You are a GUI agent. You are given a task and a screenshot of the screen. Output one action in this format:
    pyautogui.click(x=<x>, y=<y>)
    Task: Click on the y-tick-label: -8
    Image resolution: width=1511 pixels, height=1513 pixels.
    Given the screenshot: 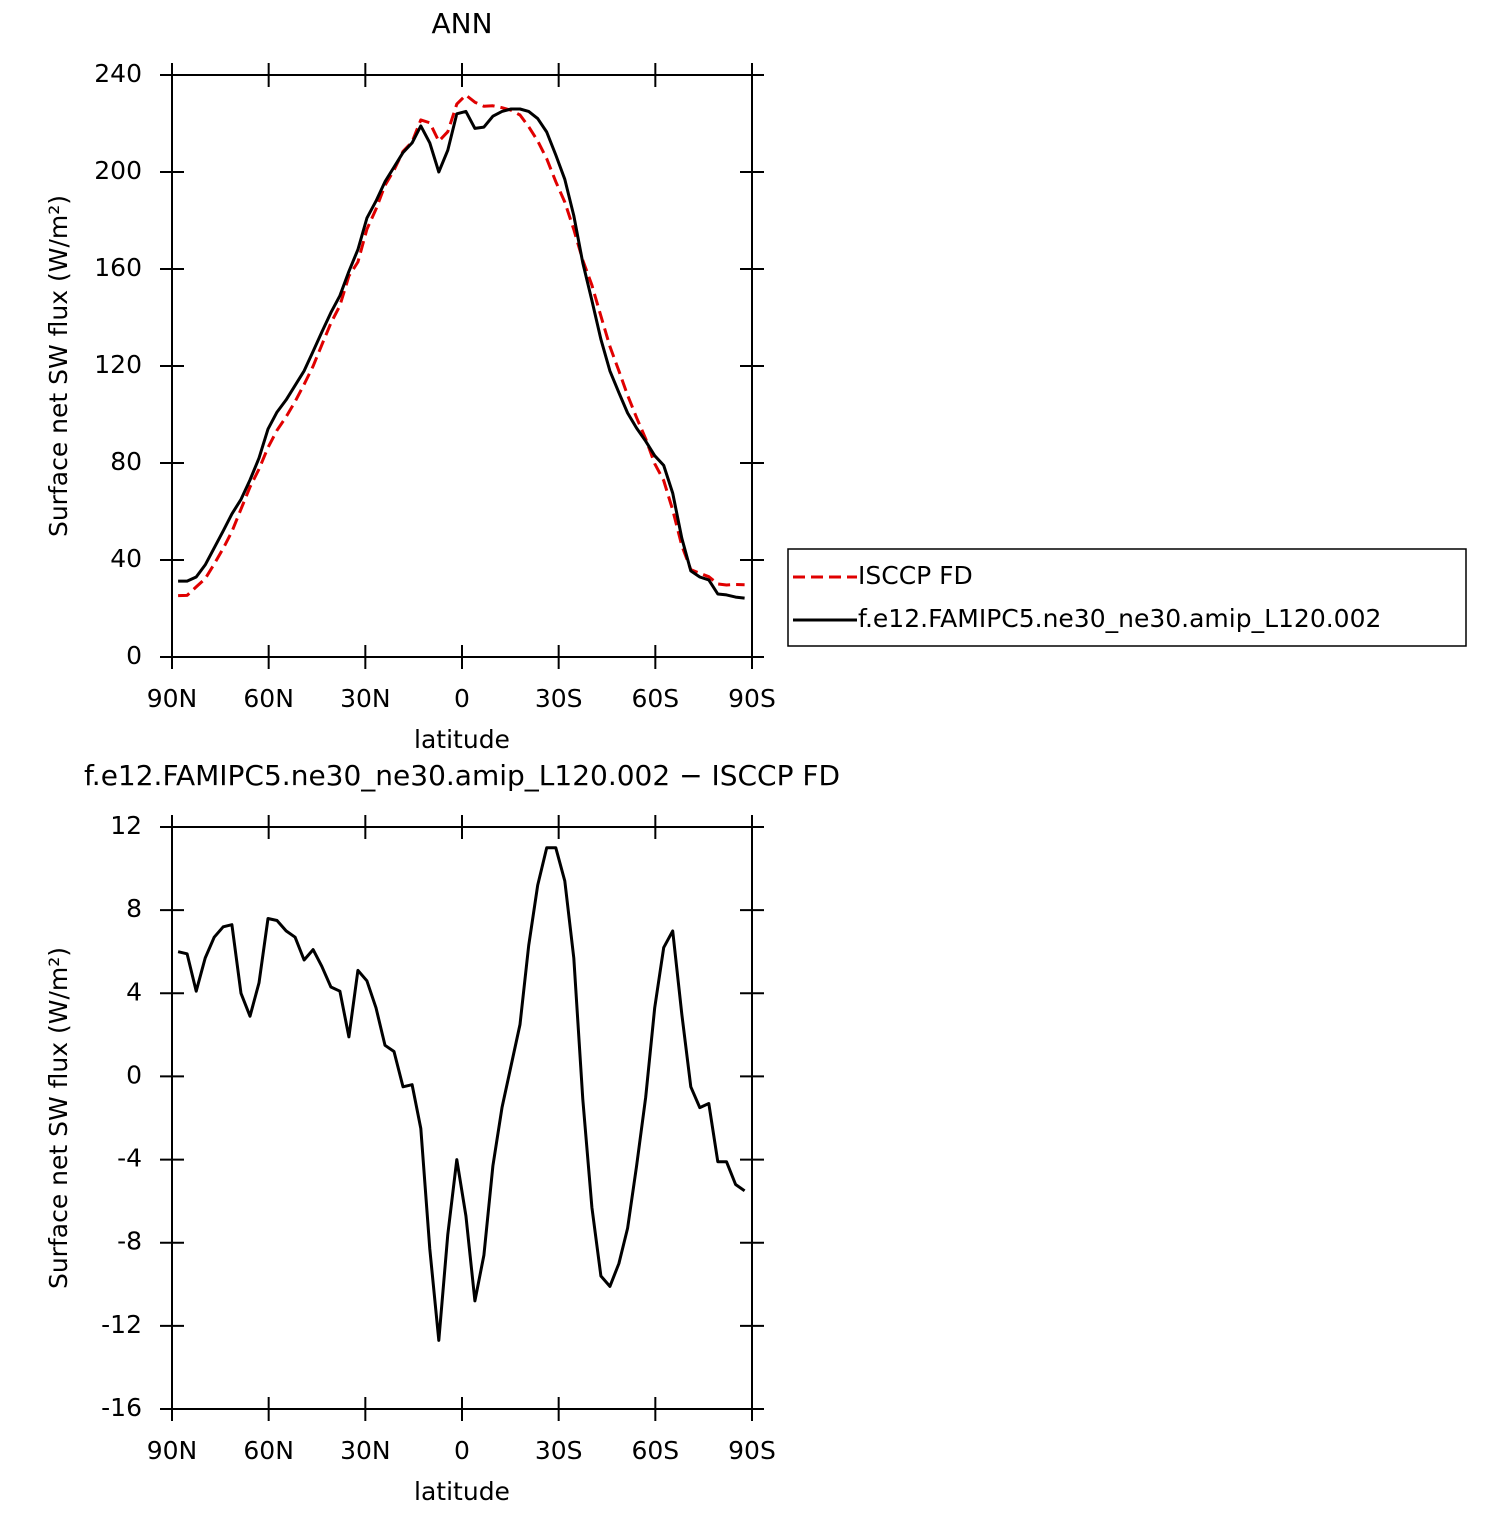 What is the action you would take?
    pyautogui.click(x=129, y=1241)
    